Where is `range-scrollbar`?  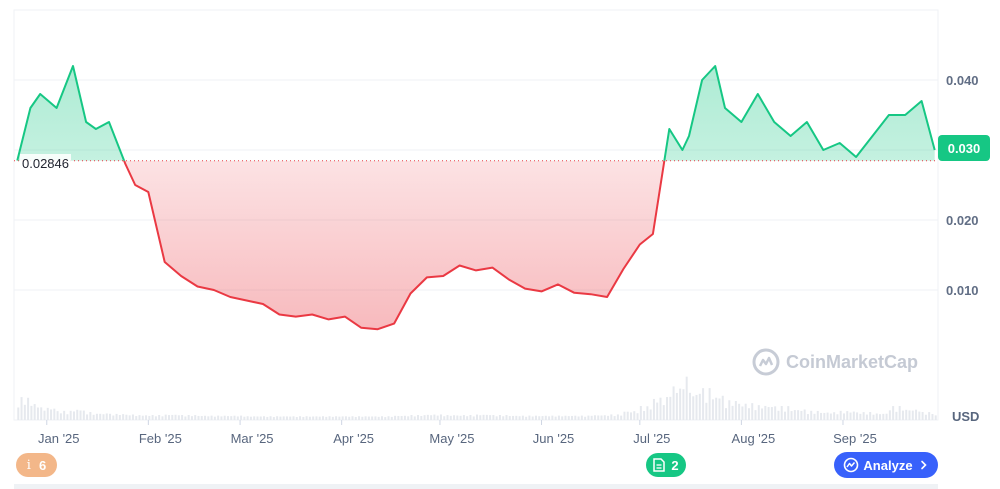 range-scrollbar is located at coordinates (476, 486).